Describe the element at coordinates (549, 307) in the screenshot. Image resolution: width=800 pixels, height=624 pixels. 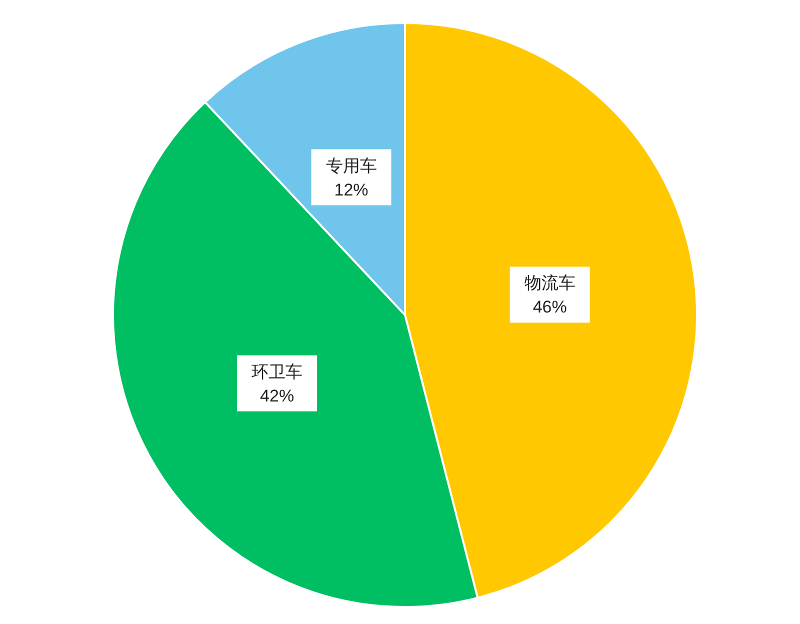
I see `data-label: 46%` at that location.